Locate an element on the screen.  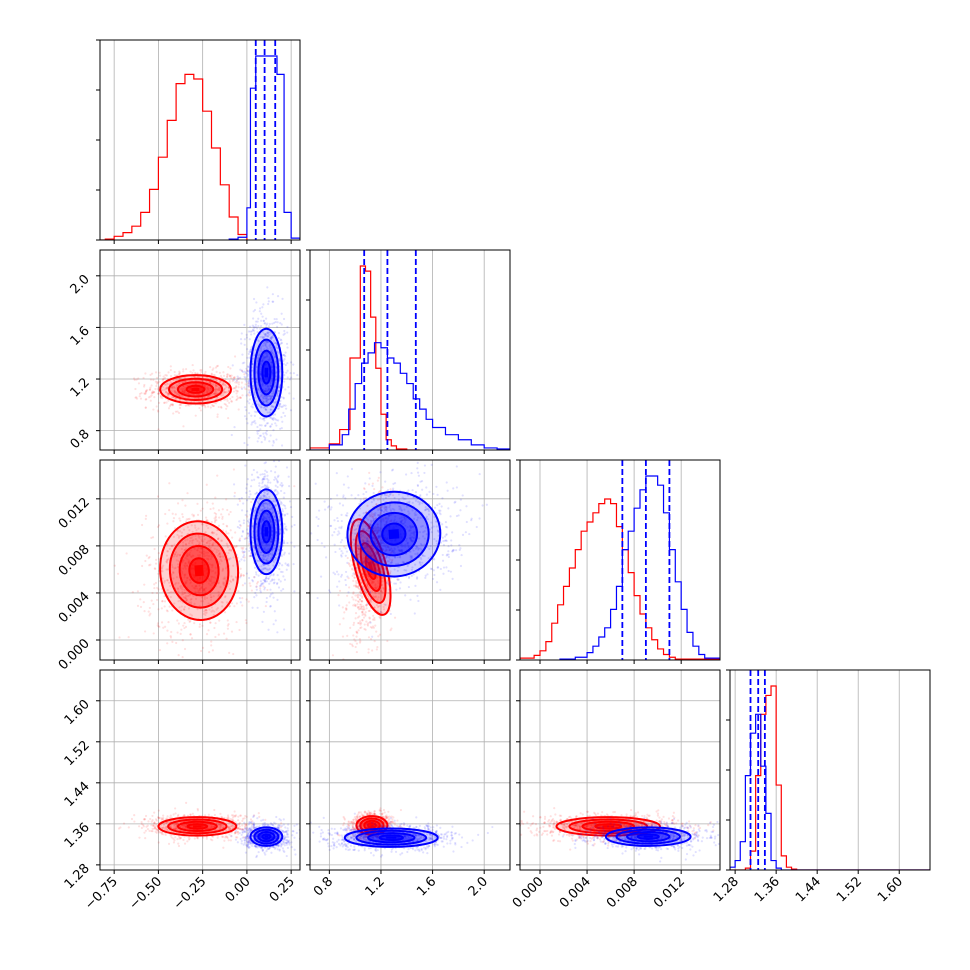
blue-contour is located at coordinates (266, 532).